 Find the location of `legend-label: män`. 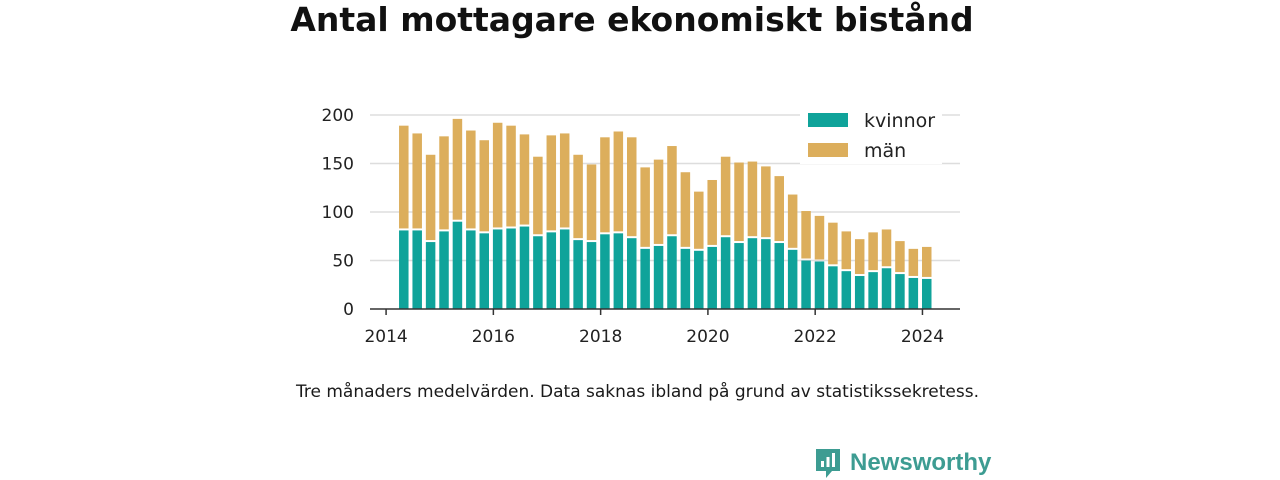

legend-label: män is located at coordinates (885, 151).